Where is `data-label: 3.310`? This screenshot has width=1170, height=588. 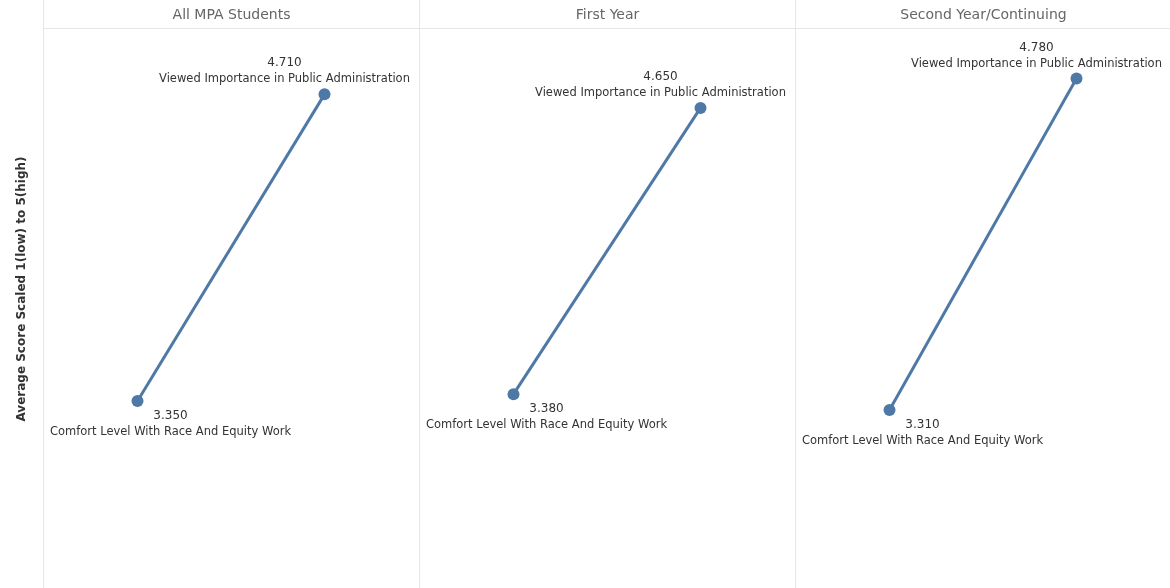
data-label: 3.310 is located at coordinates (922, 423).